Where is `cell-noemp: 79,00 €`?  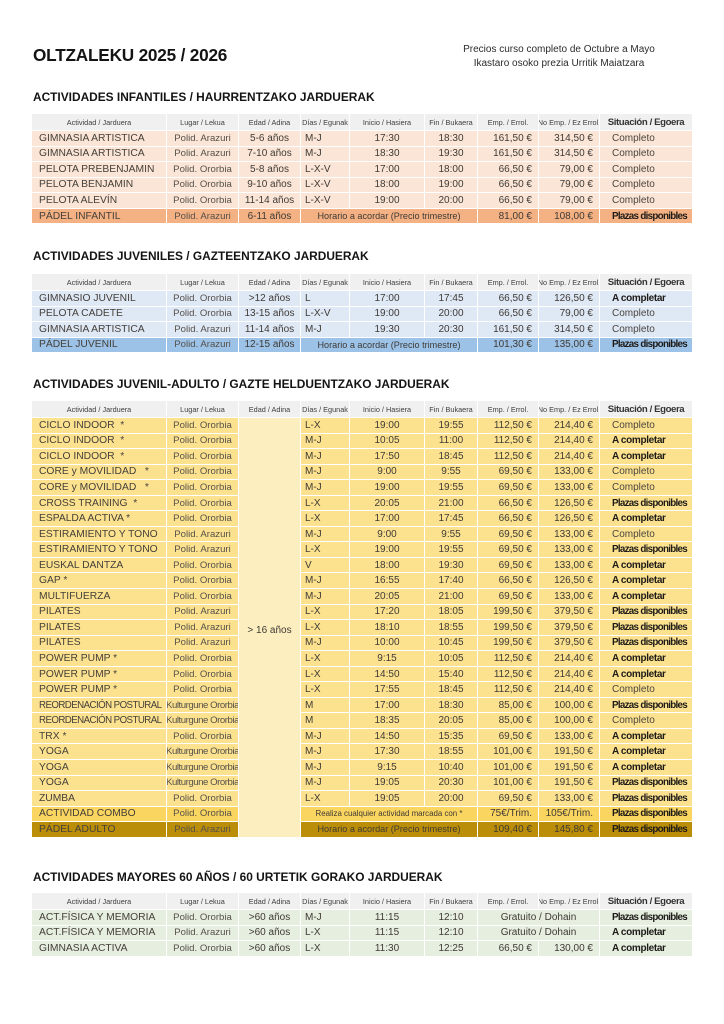 cell-noemp: 79,00 € is located at coordinates (569, 169).